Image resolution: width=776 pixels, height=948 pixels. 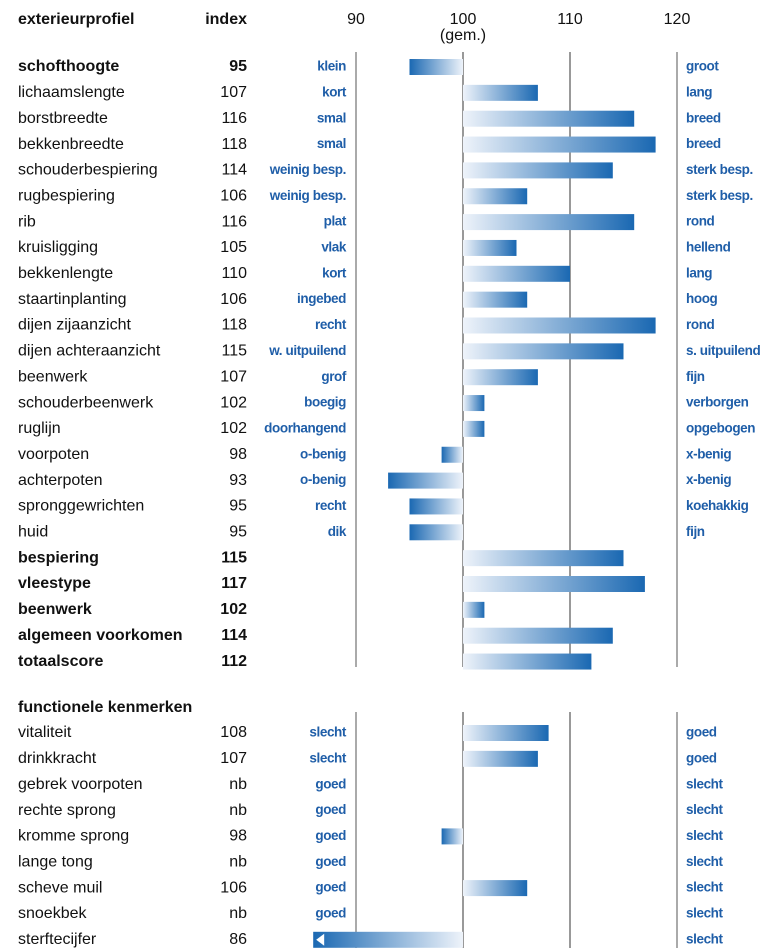 I want to click on high-label: sterk besp., so click(x=719, y=169).